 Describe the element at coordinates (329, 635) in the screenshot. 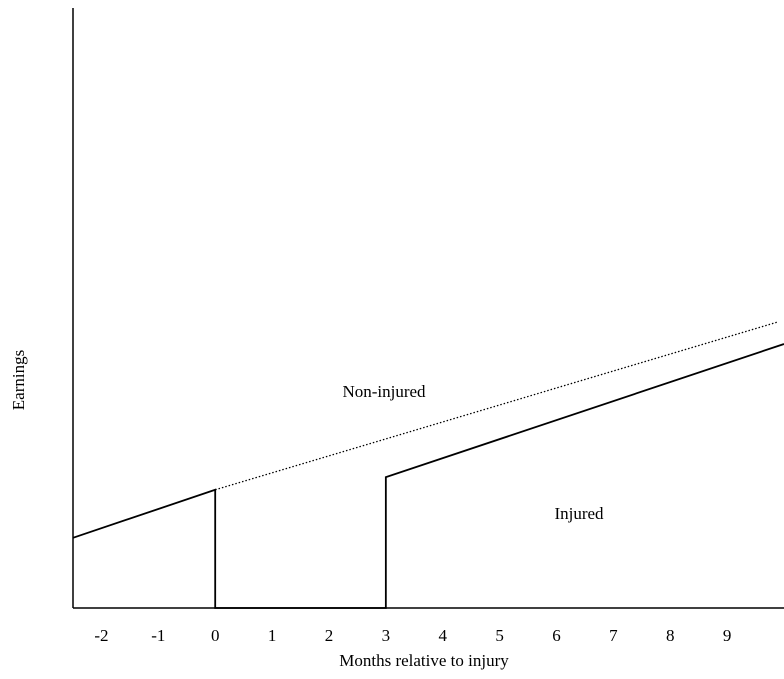

I see `x-tick-label: 2` at that location.